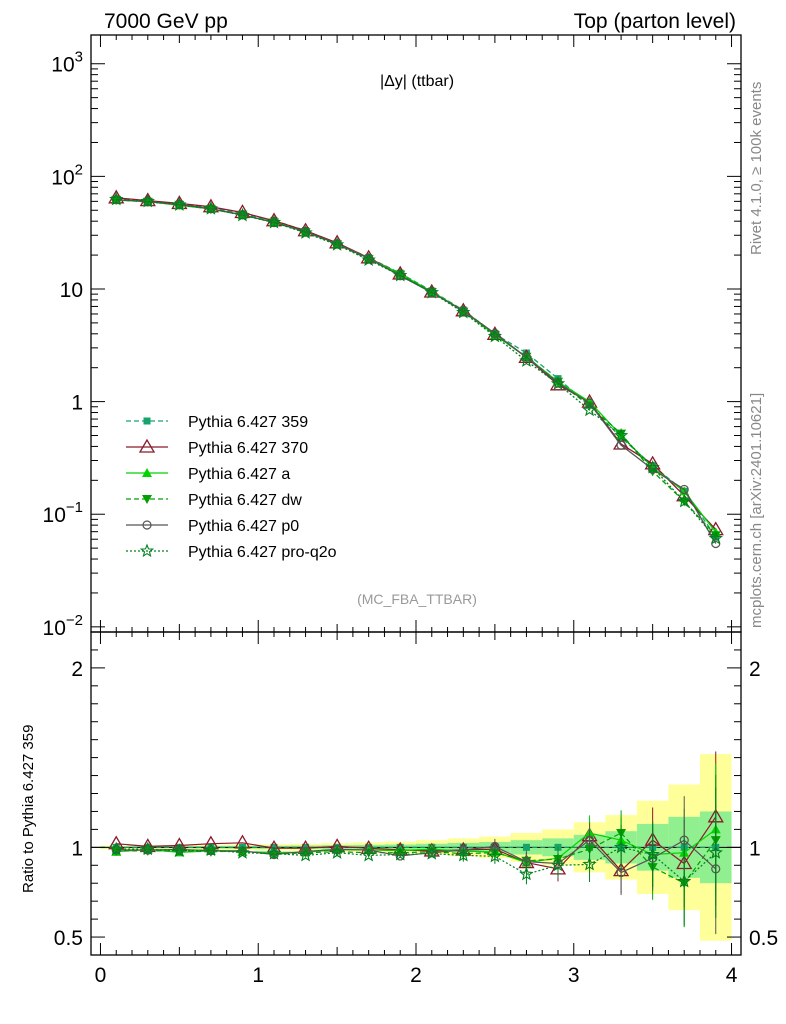  What do you see at coordinates (77, 669) in the screenshot?
I see `ratio-y-tick-label: 2` at bounding box center [77, 669].